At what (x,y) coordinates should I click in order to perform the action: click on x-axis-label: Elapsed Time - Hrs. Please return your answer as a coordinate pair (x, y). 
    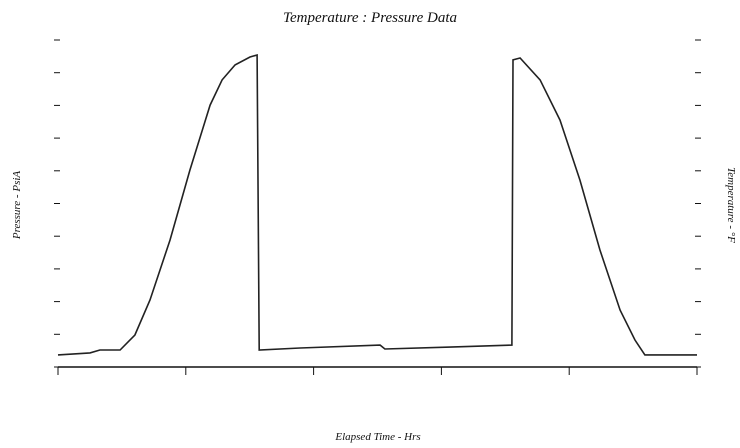
    Looking at the image, I should click on (377, 437).